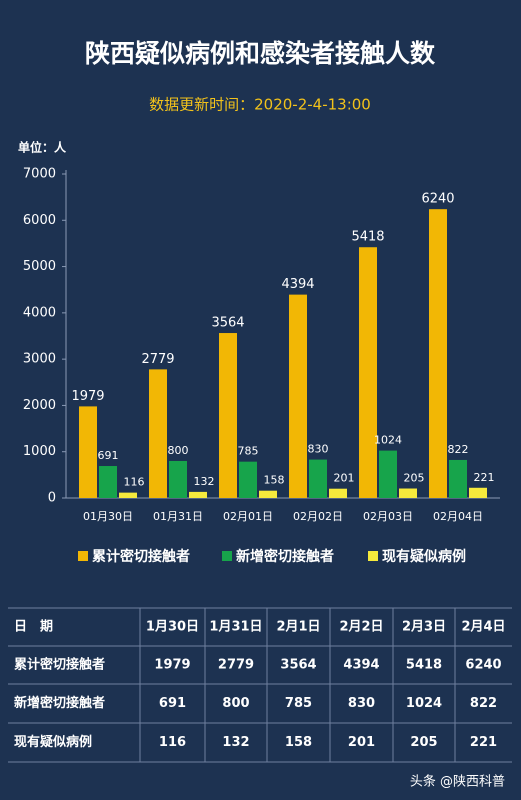 This screenshot has height=800, width=521. What do you see at coordinates (39, 174) in the screenshot?
I see `y-tick-label: 7000` at bounding box center [39, 174].